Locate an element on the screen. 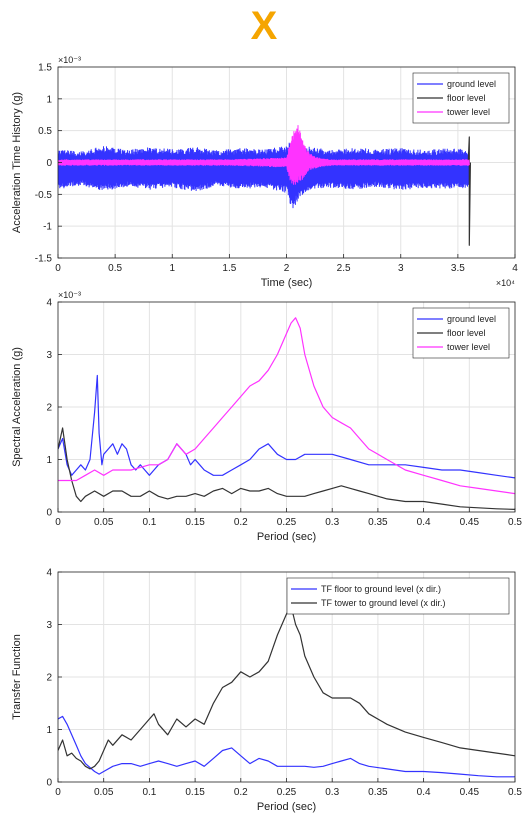 This screenshot has width=528, height=836. y-axis-label: Spectral Acceleration (g) is located at coordinates (17, 407).